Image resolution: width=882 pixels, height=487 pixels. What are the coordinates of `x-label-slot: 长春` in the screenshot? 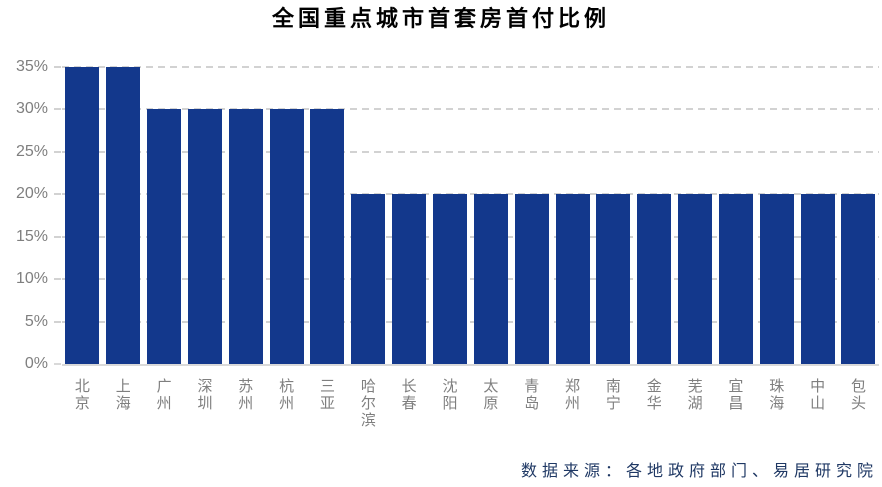 It's located at (409, 403).